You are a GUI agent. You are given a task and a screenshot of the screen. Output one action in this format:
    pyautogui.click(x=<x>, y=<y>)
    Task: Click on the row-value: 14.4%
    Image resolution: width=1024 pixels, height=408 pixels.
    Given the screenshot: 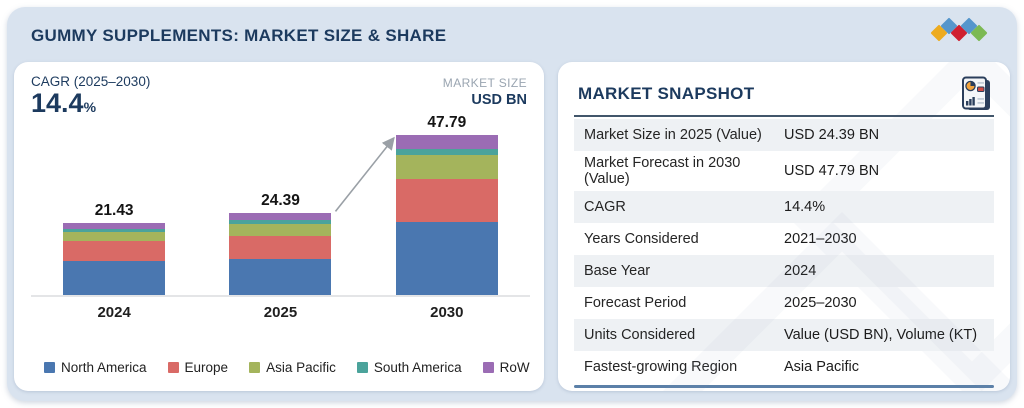 What is the action you would take?
    pyautogui.click(x=805, y=207)
    